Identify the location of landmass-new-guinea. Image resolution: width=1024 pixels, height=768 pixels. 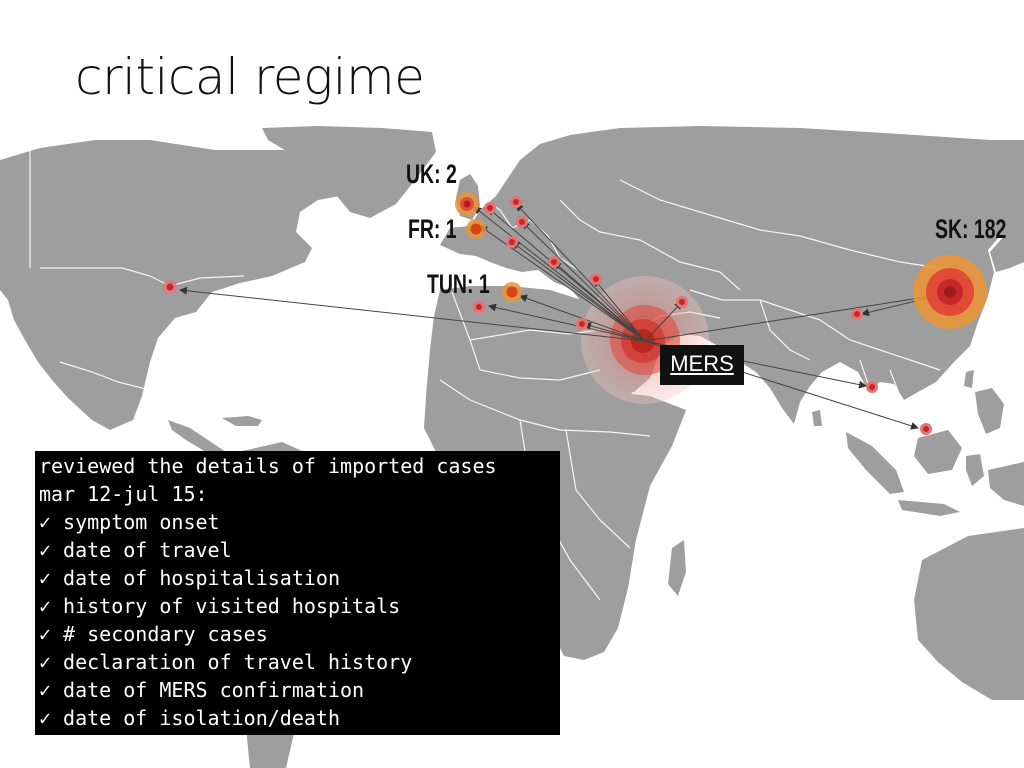
(1006, 484).